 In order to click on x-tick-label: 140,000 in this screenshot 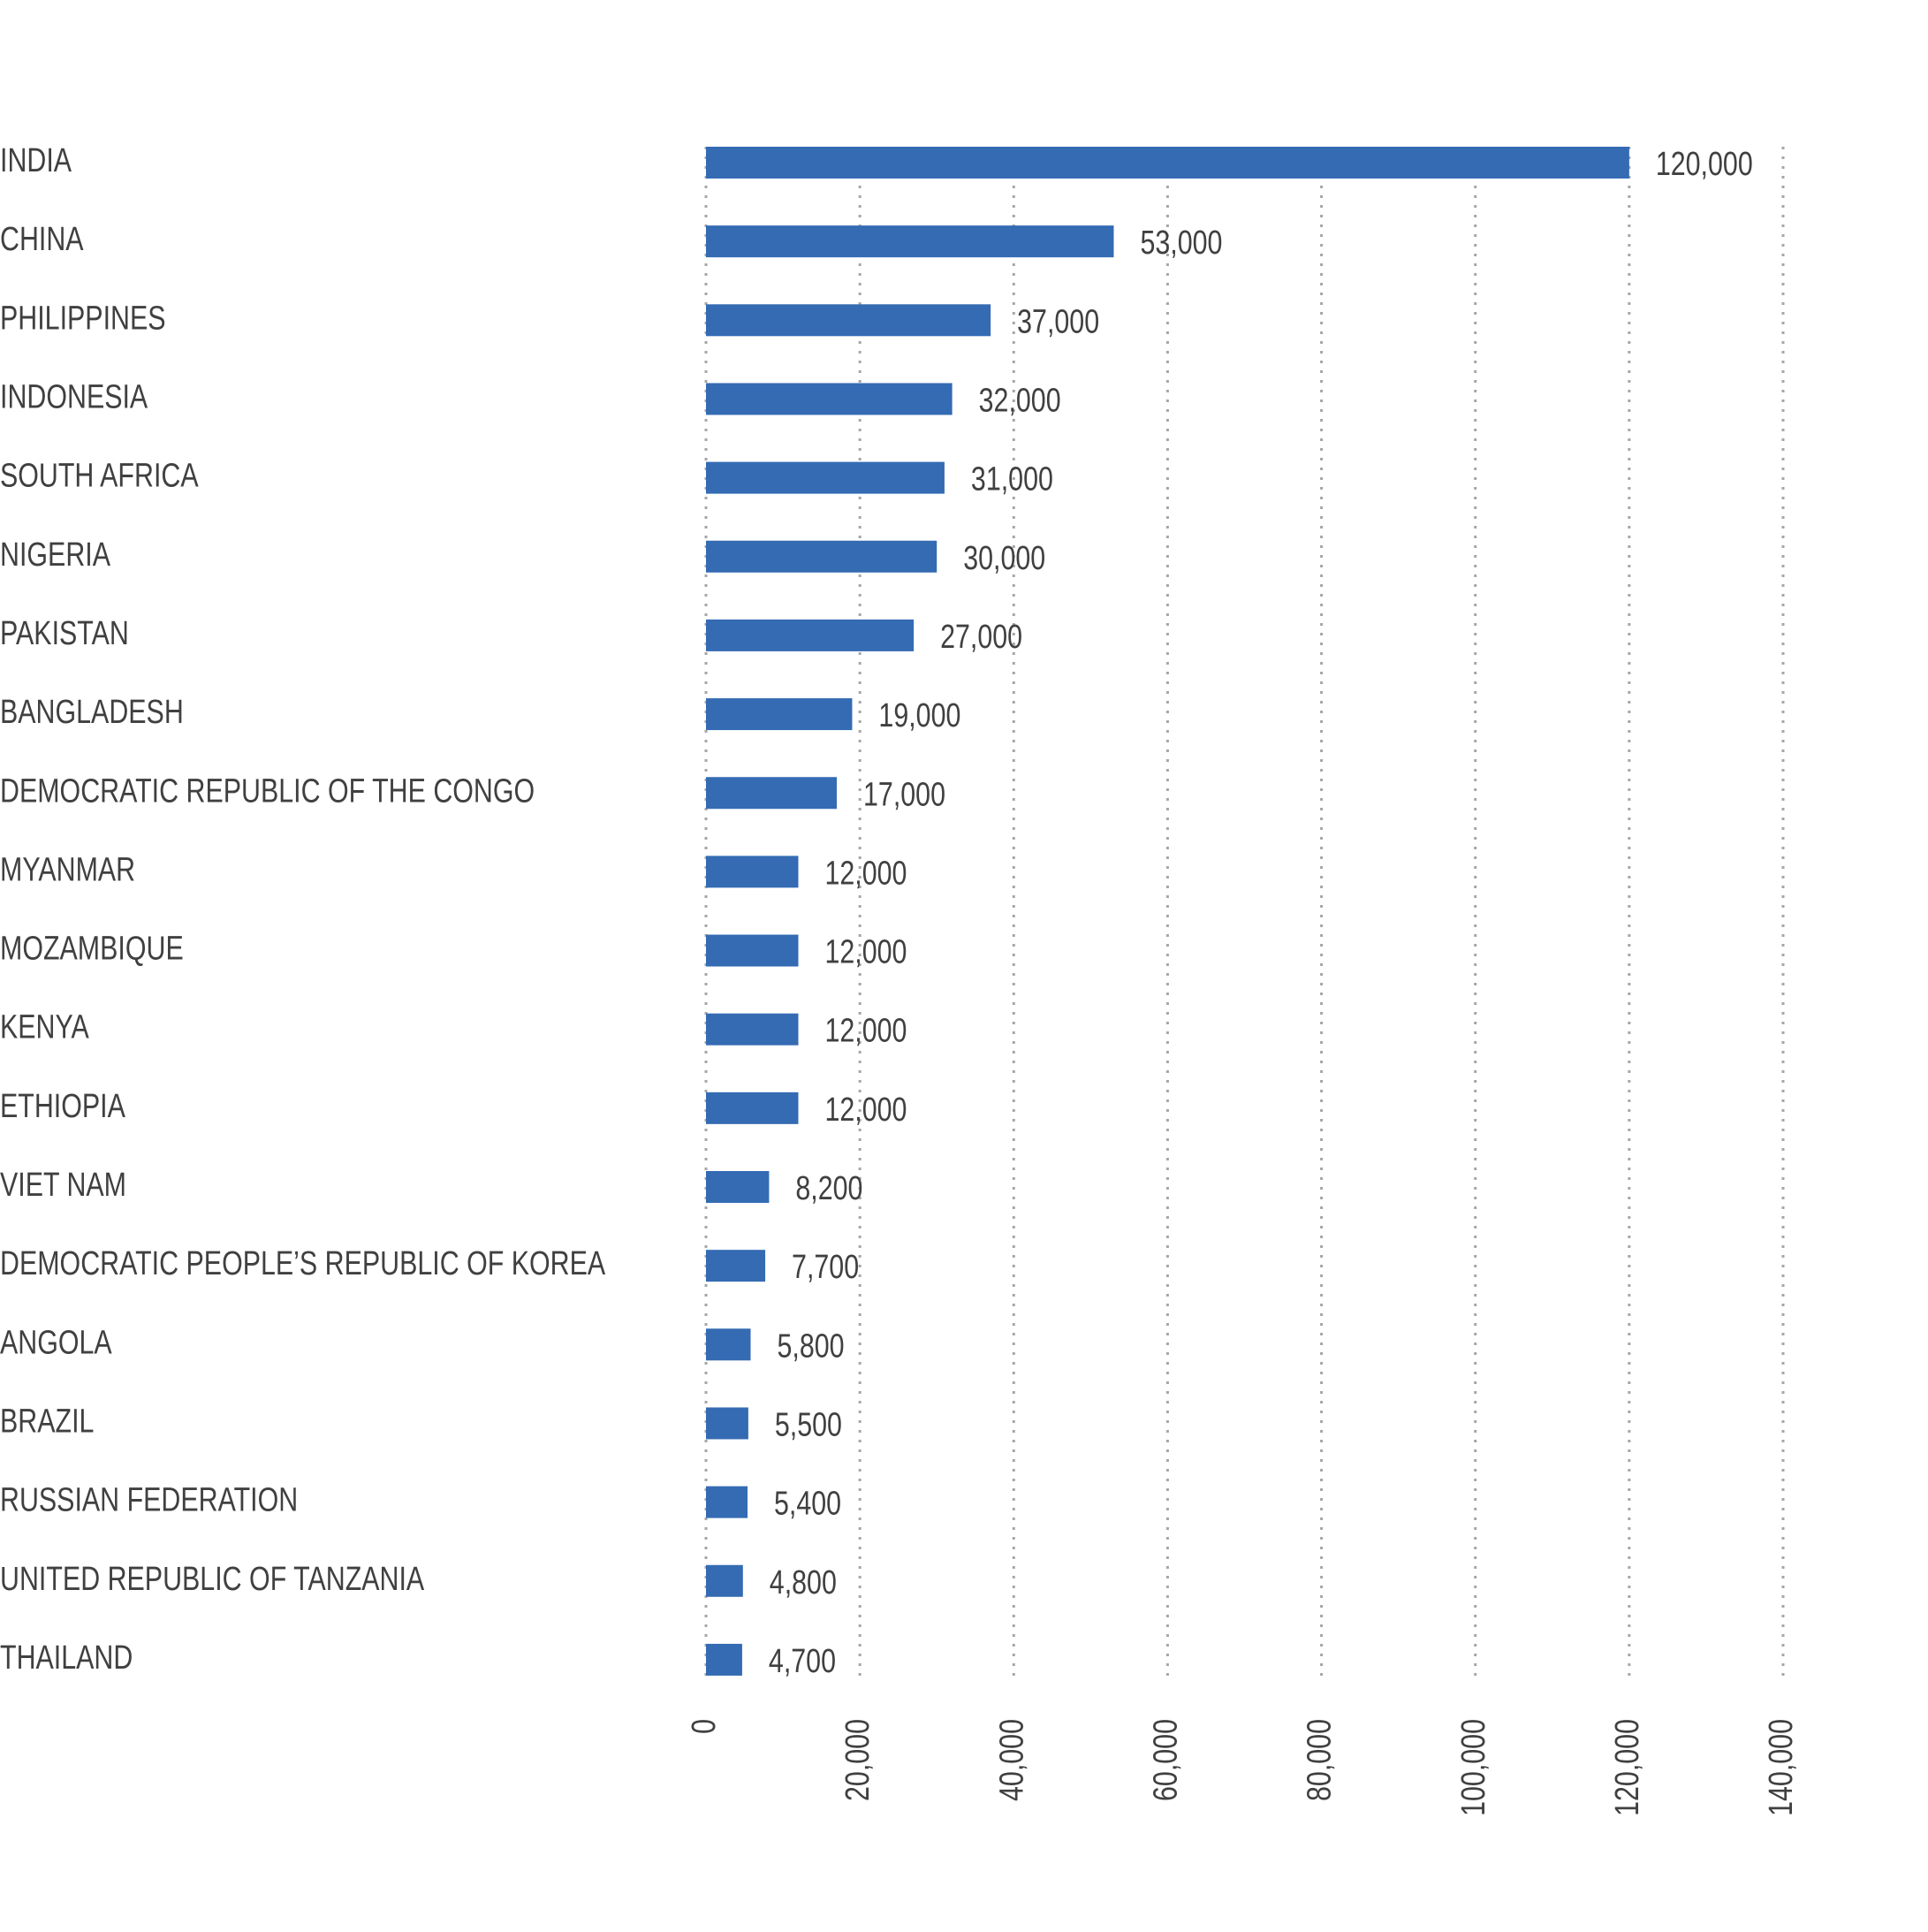, I will do `click(1781, 1768)`.